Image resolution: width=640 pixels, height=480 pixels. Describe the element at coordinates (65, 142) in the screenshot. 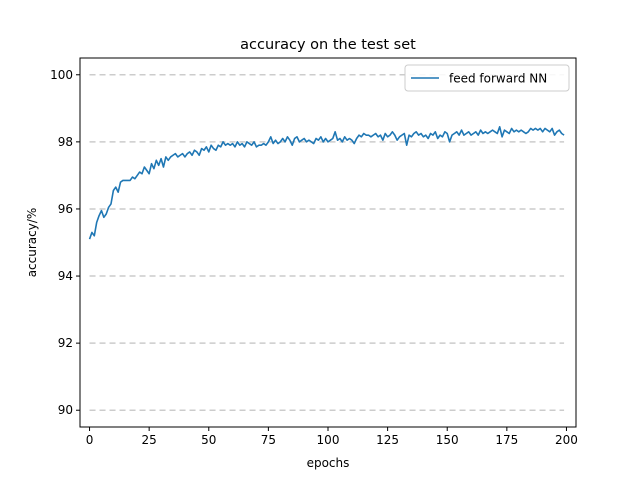

I see `y-tick-label: 98` at that location.